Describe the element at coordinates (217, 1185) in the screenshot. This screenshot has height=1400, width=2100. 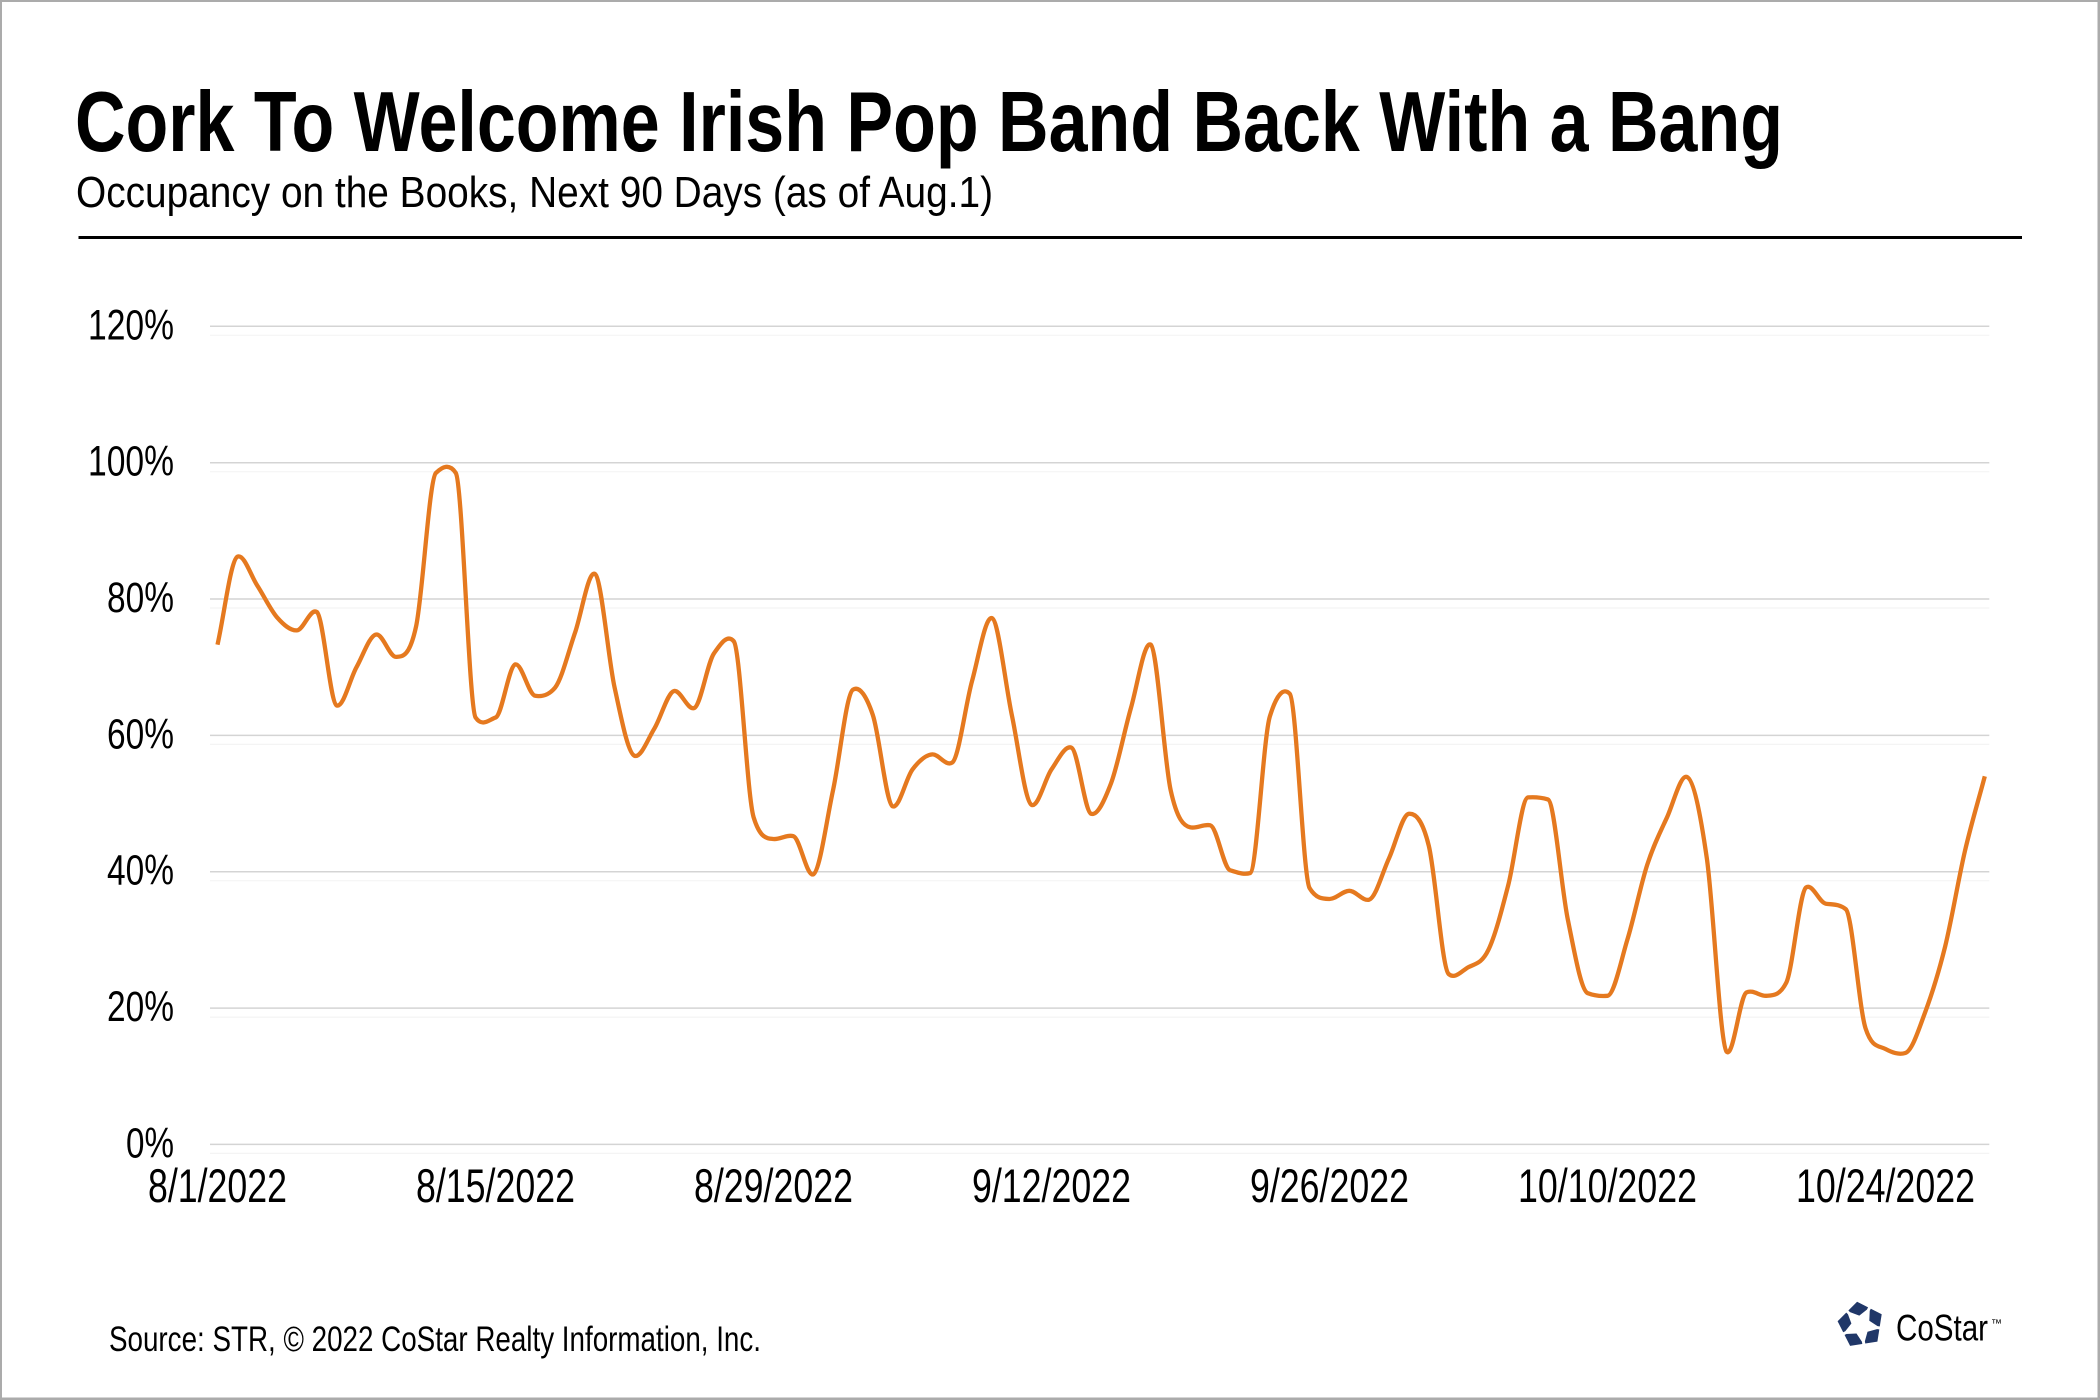
I see `svg-text: 8/1/2022` at that location.